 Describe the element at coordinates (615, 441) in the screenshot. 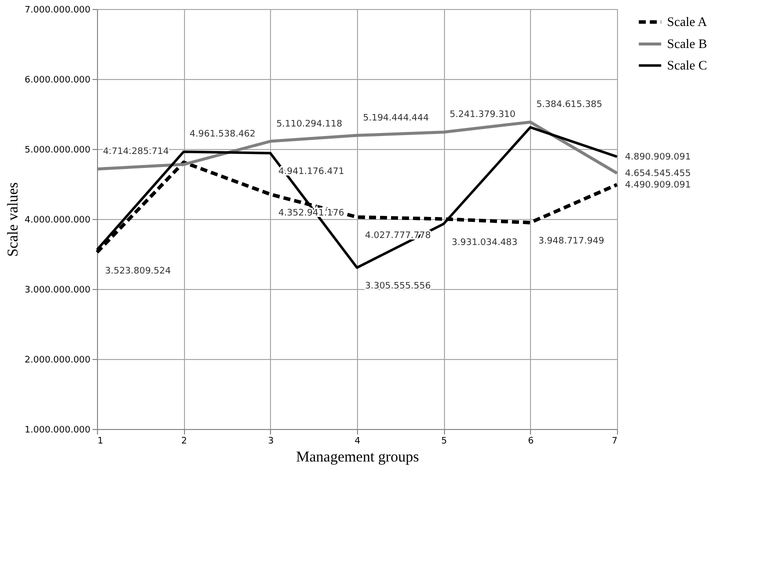

I see `x-tick-label: 7` at that location.